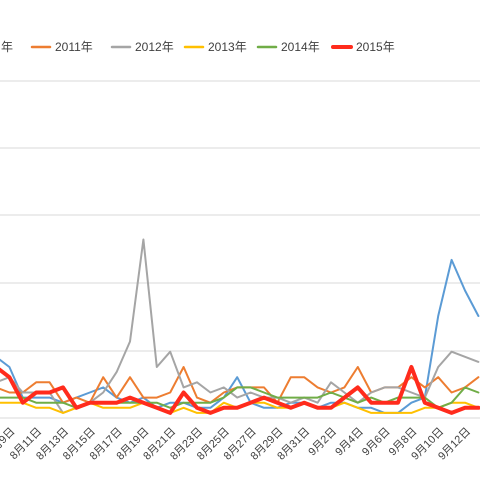 The height and width of the screenshot is (480, 480). I want to click on legend-label: 年, so click(7, 47).